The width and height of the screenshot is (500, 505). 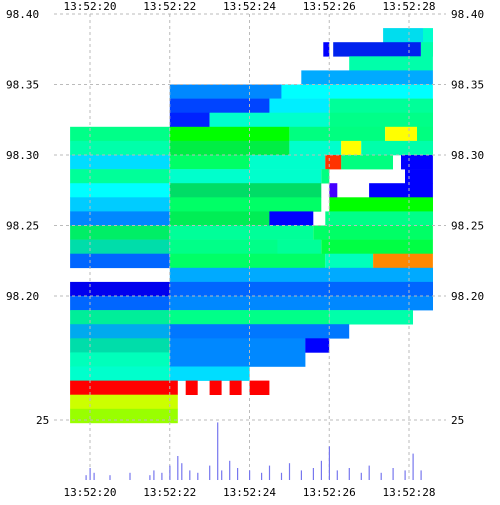 I want to click on x-tick-label-top: 13:52:22, so click(x=169, y=6).